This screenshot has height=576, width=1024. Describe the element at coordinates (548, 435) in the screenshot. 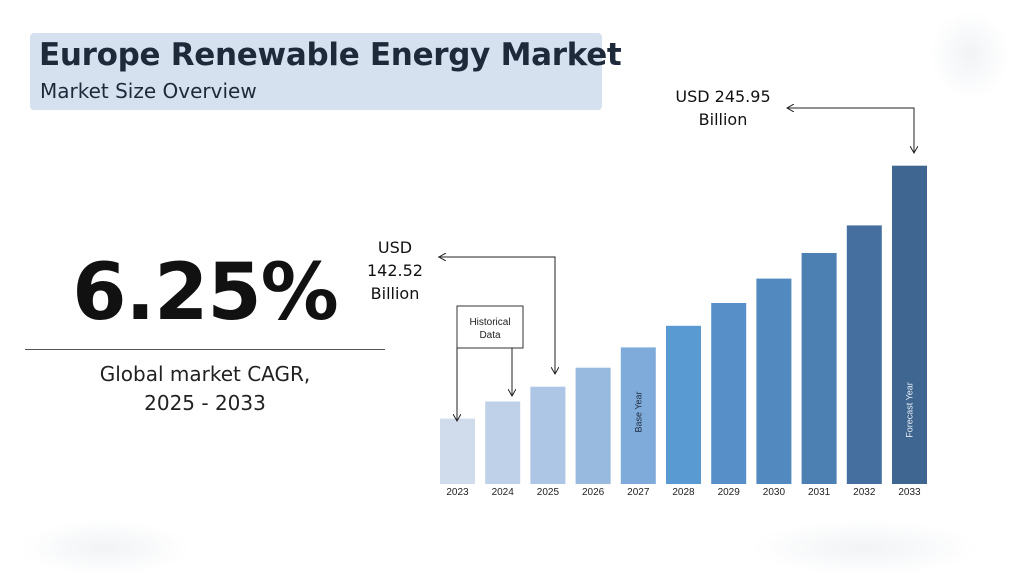

I see `bar-2025` at that location.